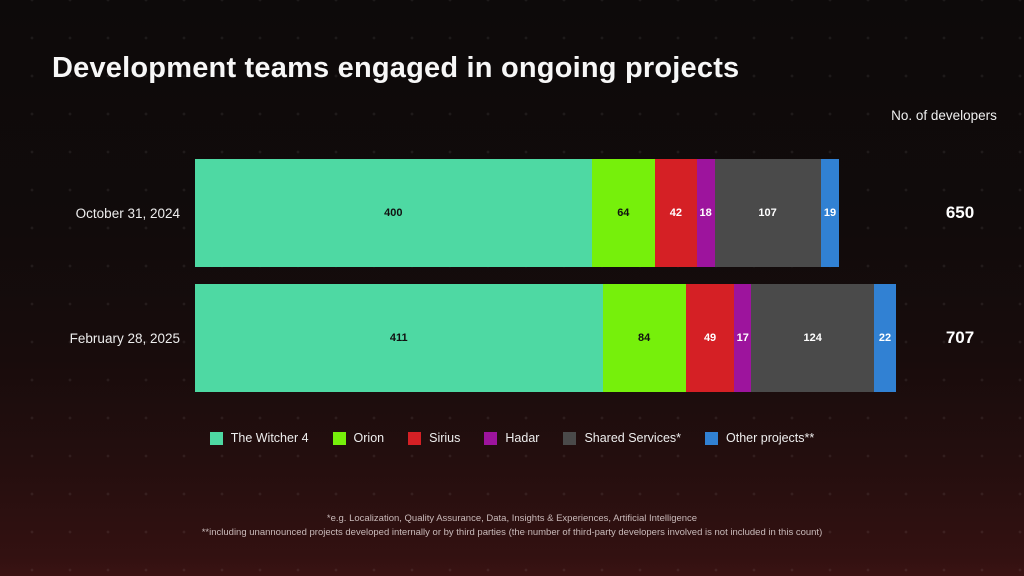 The image size is (1024, 576). Describe the element at coordinates (830, 213) in the screenshot. I see `bar-segment: 19` at that location.